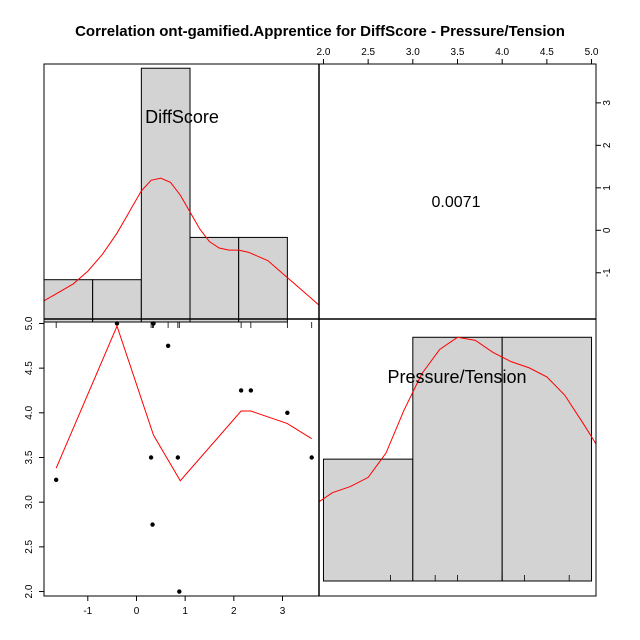 The height and width of the screenshot is (640, 640). Describe the element at coordinates (456, 377) in the screenshot. I see `variable-label-pressure: Pressure/Tension` at that location.